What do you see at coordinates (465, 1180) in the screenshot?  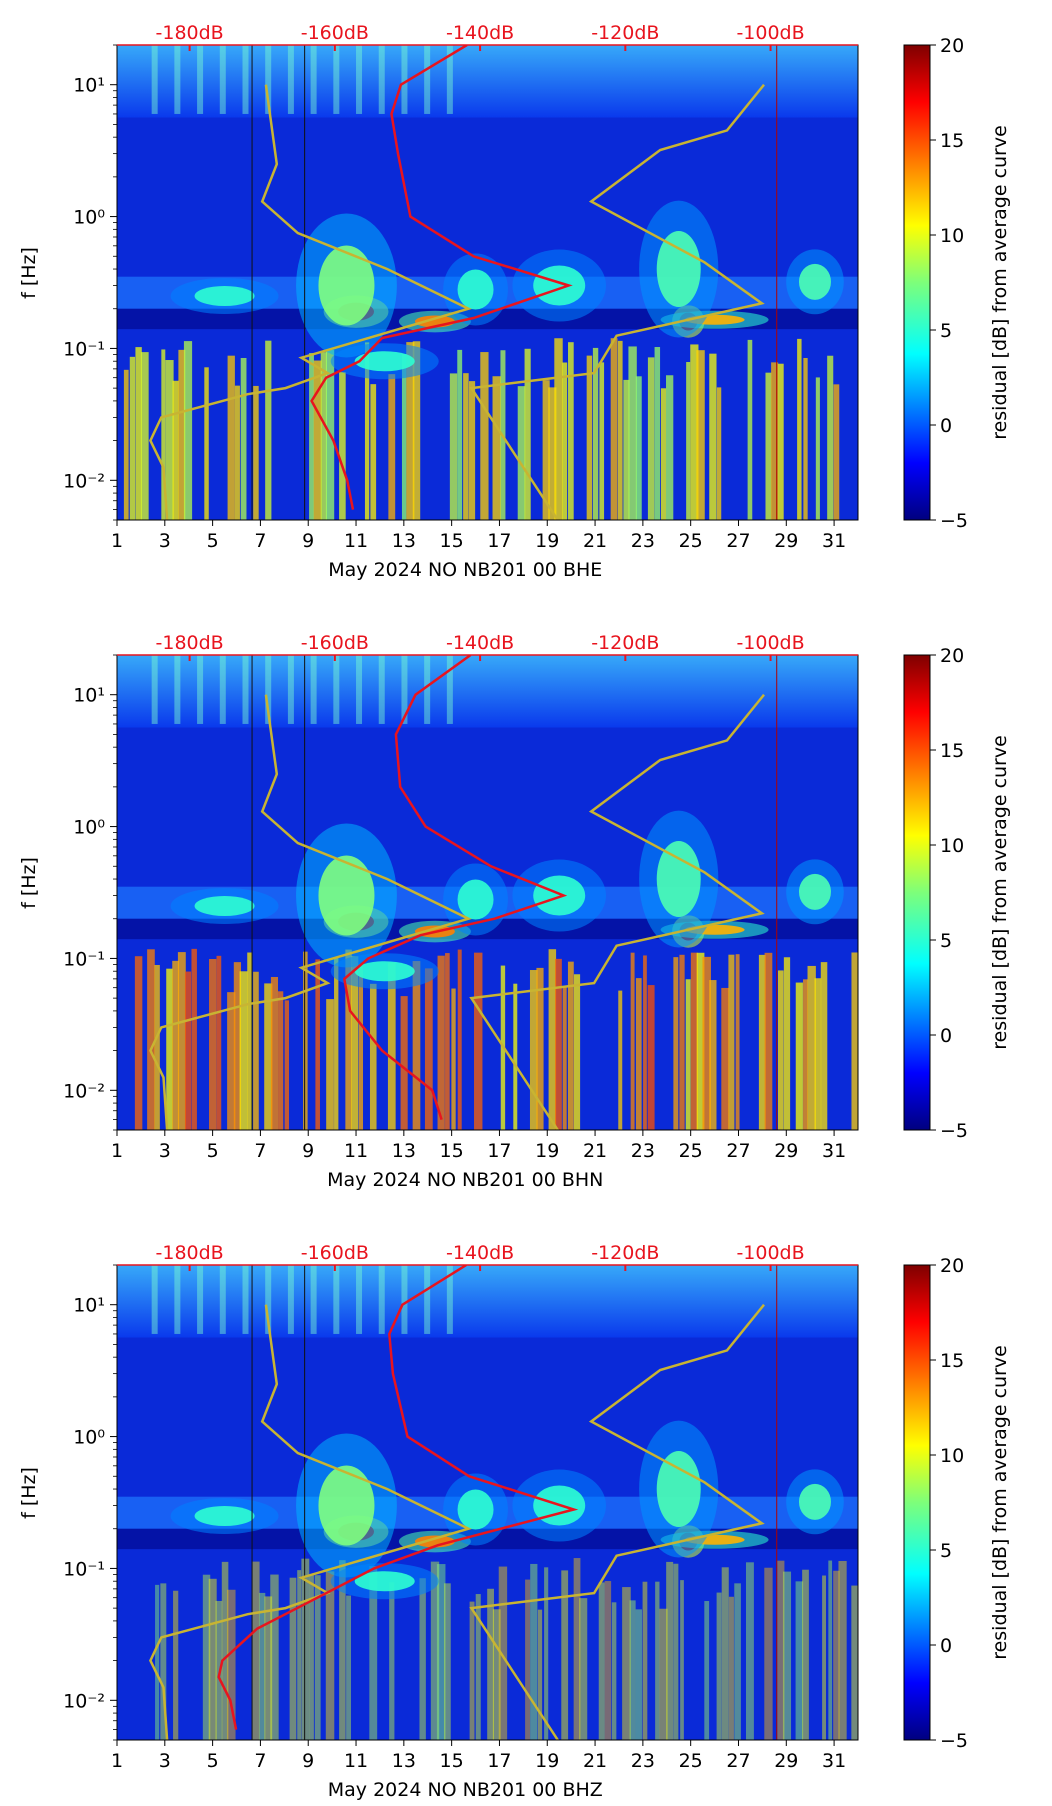 I see `x-axis-label: May 2024 NO NB201 00 BHN` at bounding box center [465, 1180].